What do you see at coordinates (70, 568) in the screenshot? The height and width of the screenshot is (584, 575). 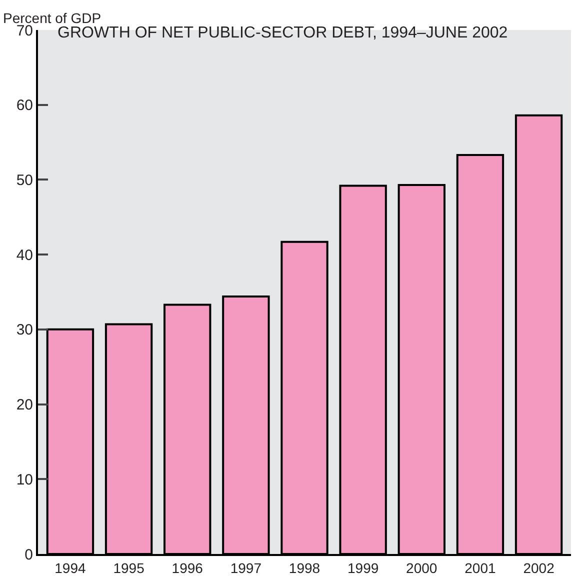 I see `x-tick-label: 1994` at bounding box center [70, 568].